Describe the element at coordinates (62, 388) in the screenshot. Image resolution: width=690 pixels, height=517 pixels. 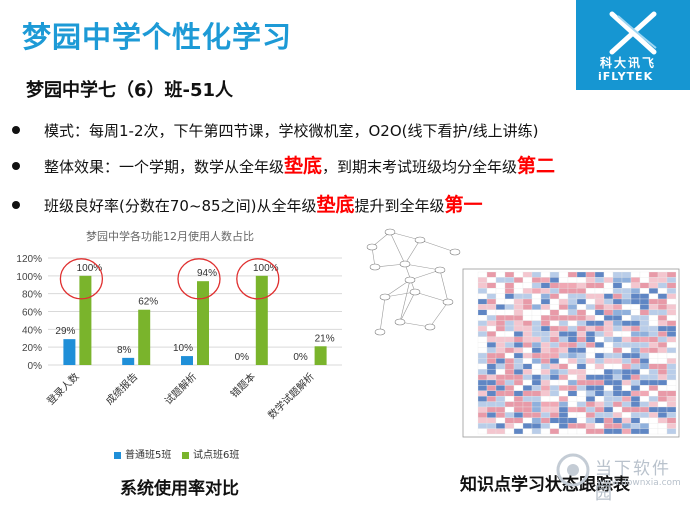
I see `x-tick-label: 登录人数` at that location.